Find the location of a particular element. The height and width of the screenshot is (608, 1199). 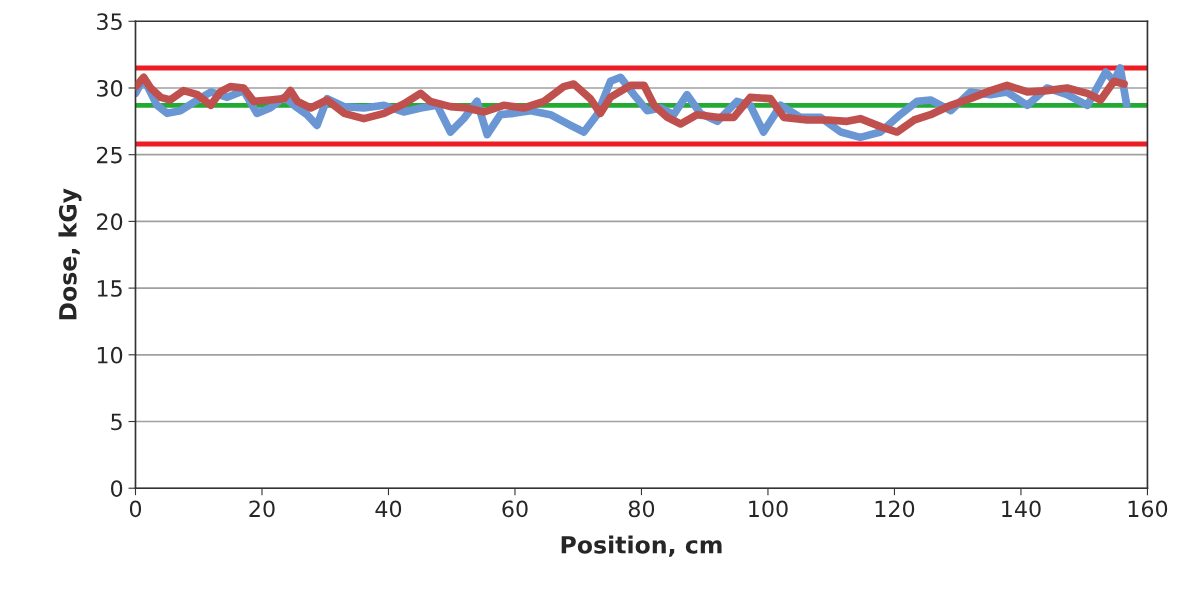

y-axis-title: Dose, kGy is located at coordinates (70, 254).